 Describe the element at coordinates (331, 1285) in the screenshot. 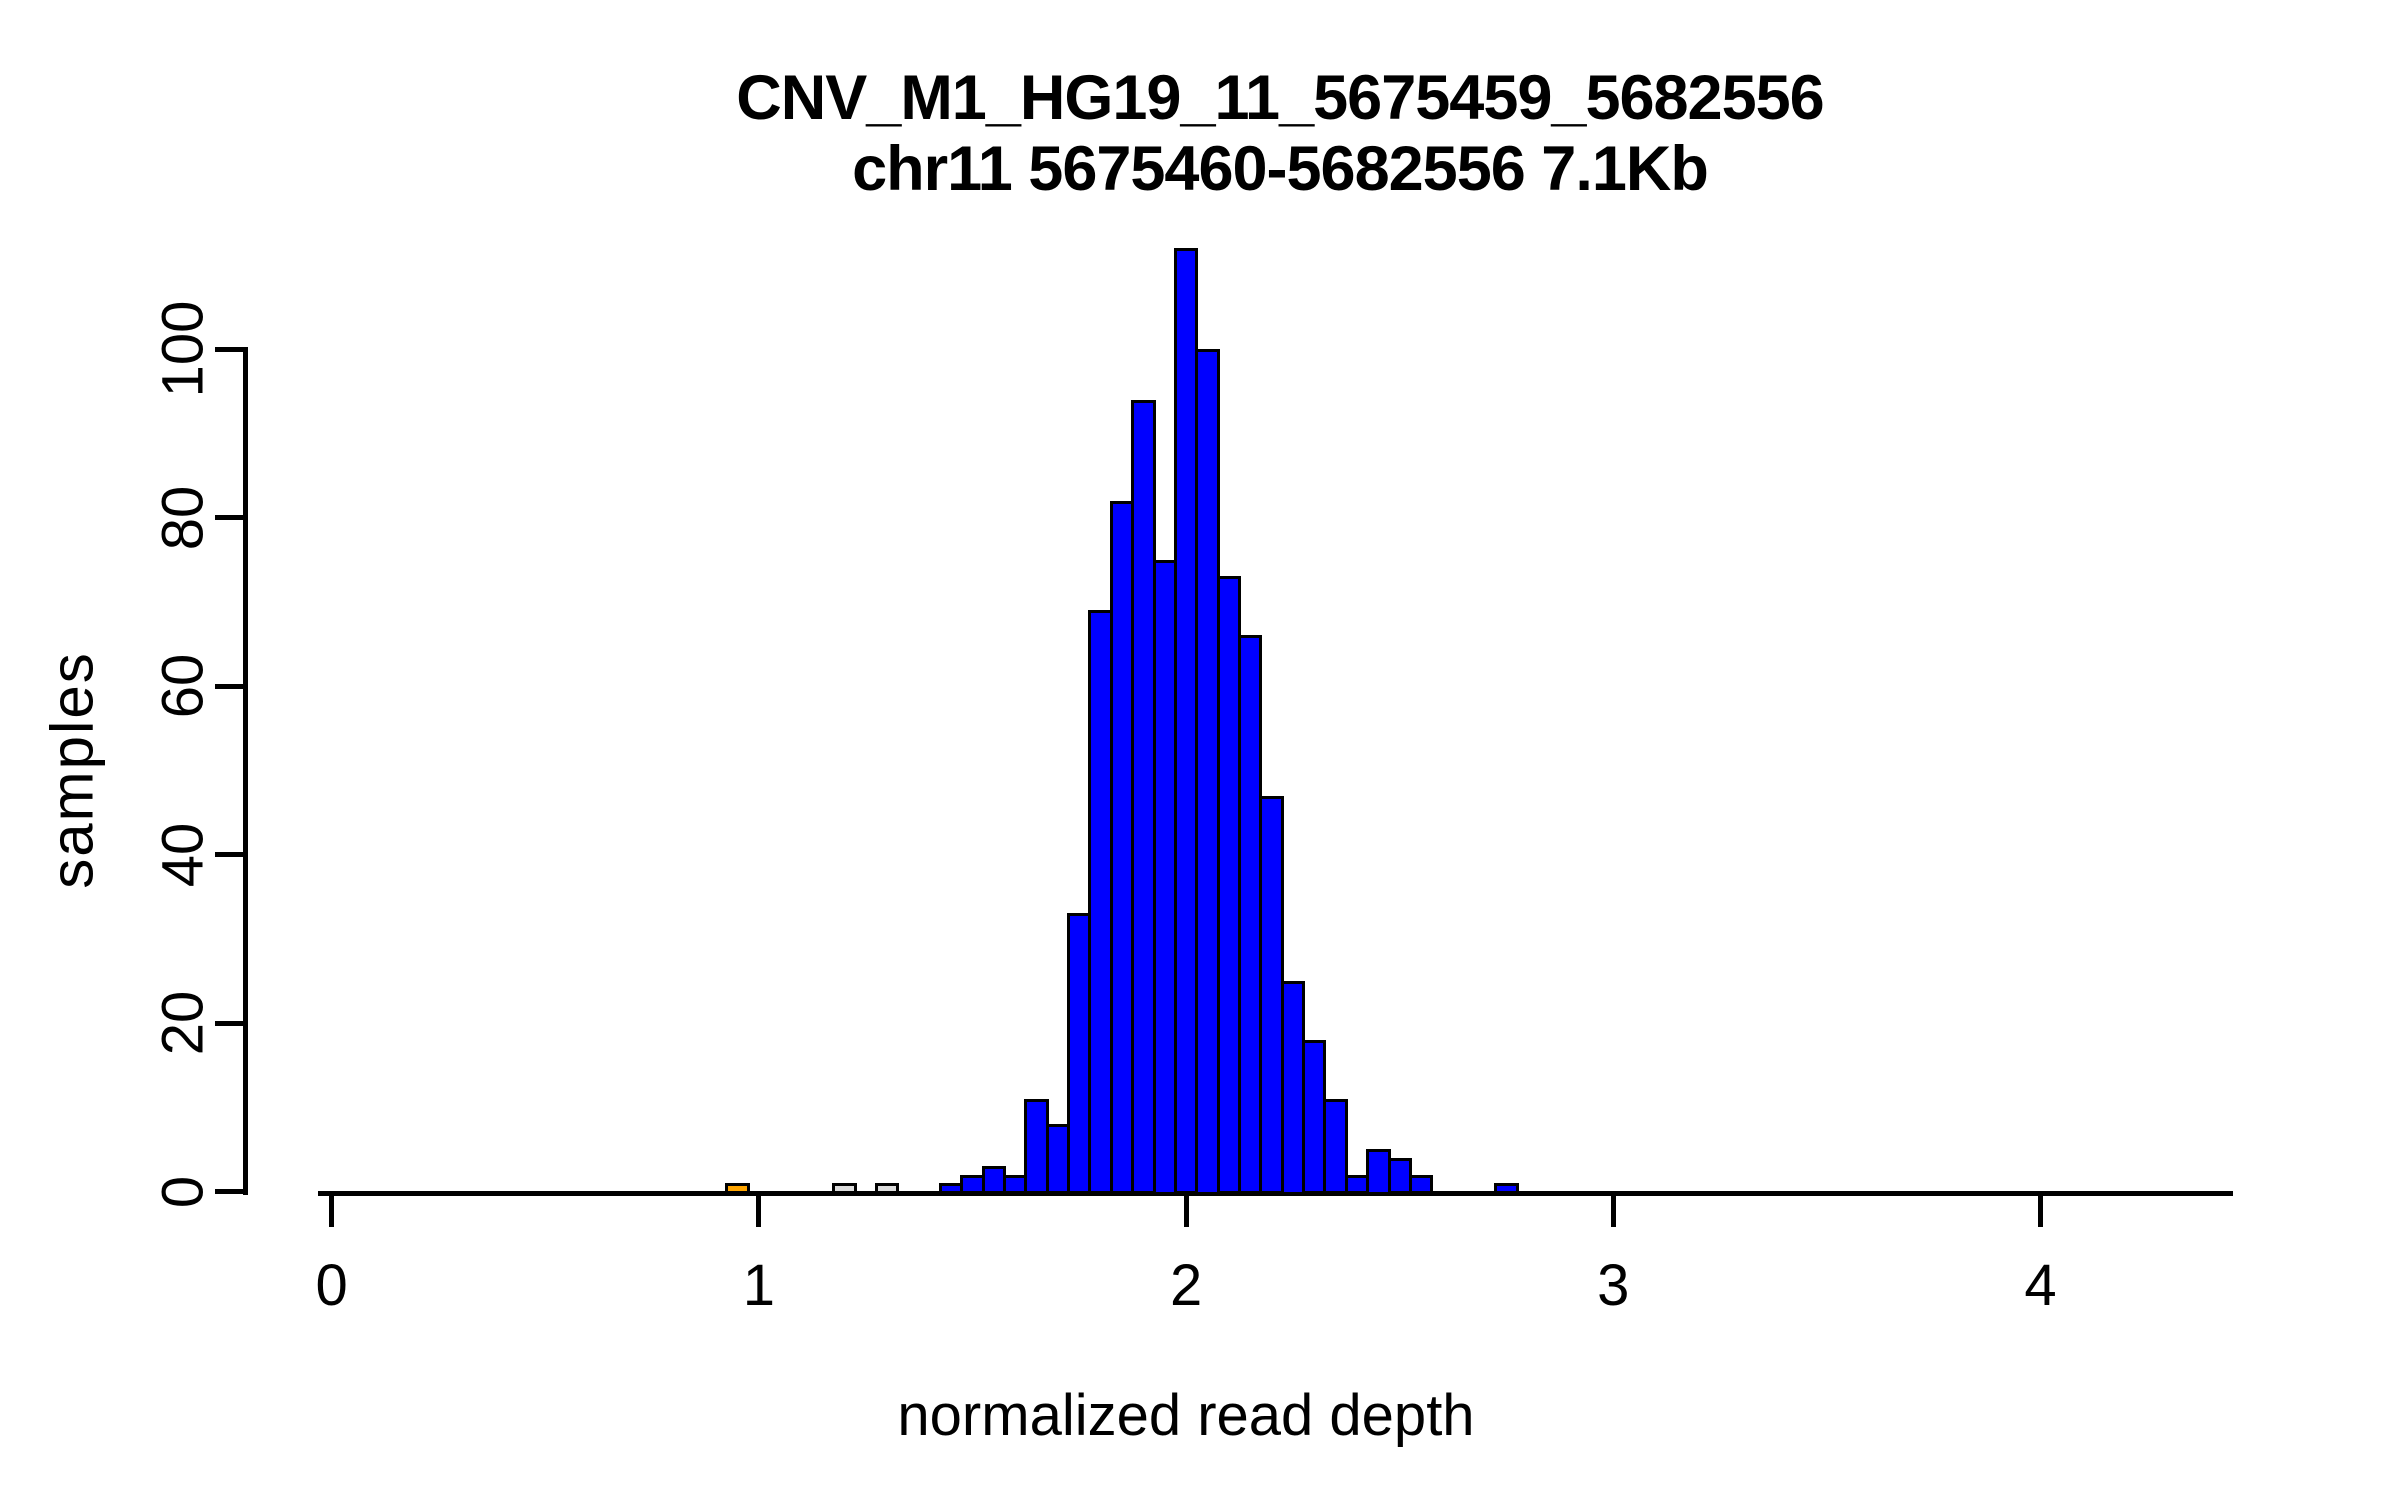

I see `x-tick-label: 0` at that location.